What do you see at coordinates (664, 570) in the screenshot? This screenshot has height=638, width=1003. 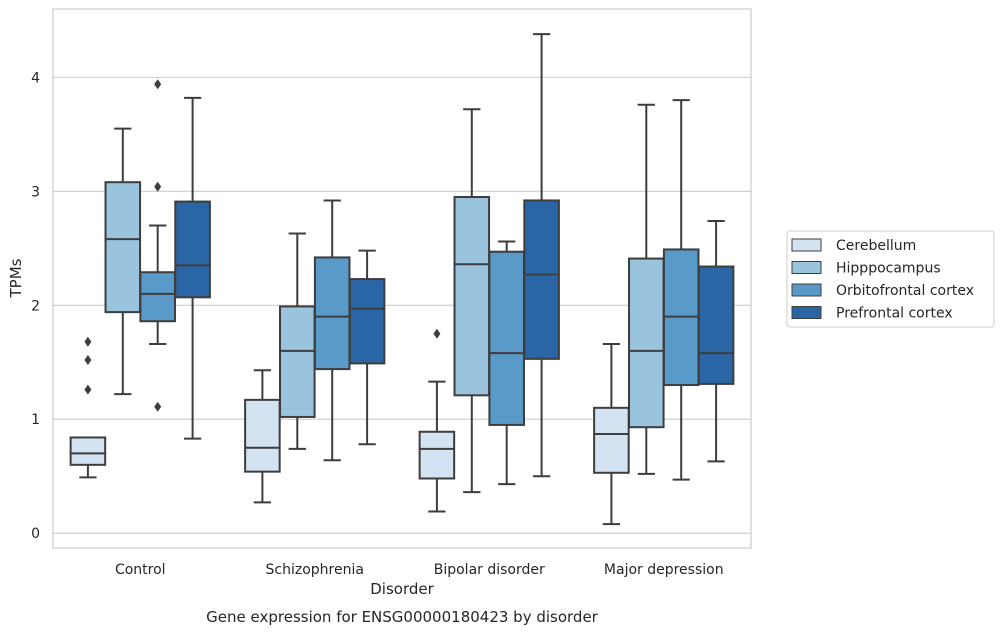 I see `x-tick-label: Major depression` at bounding box center [664, 570].